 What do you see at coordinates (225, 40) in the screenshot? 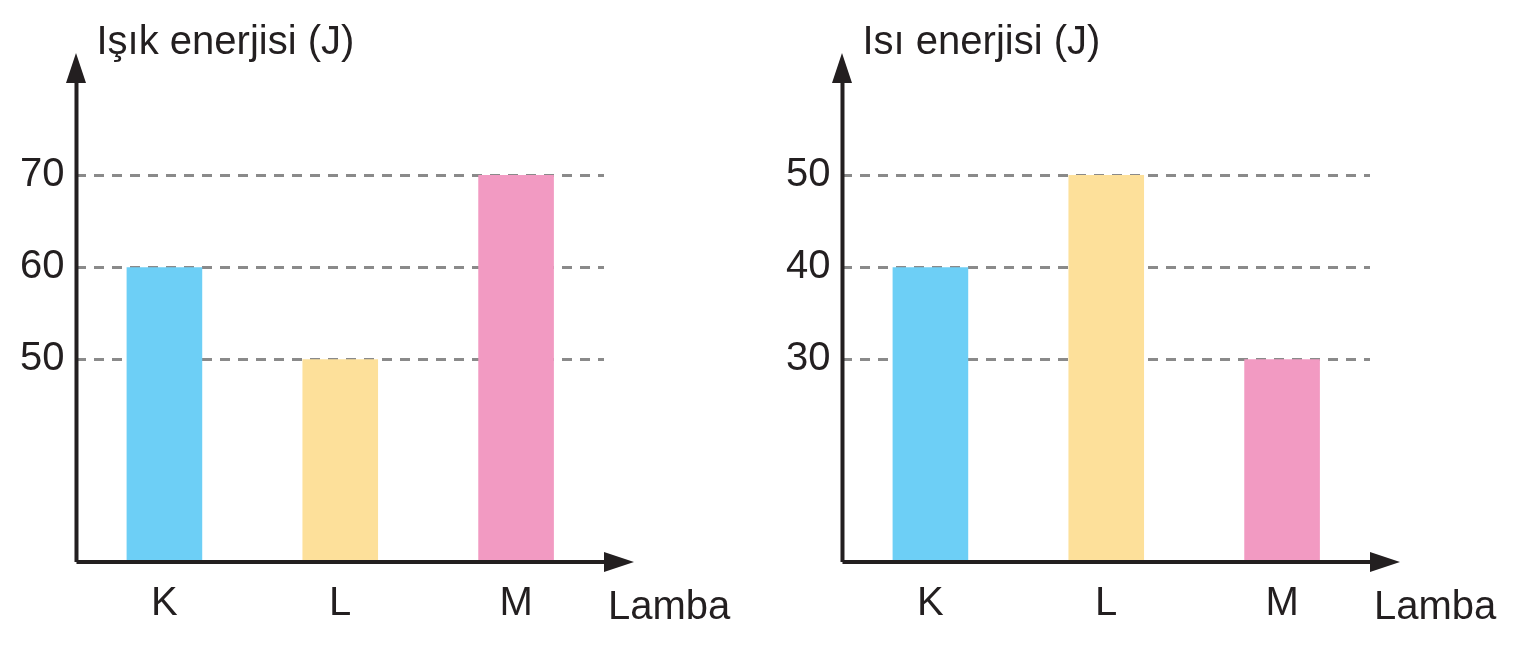
I see `y-axis-title: Işık enerjisi (J)` at bounding box center [225, 40].